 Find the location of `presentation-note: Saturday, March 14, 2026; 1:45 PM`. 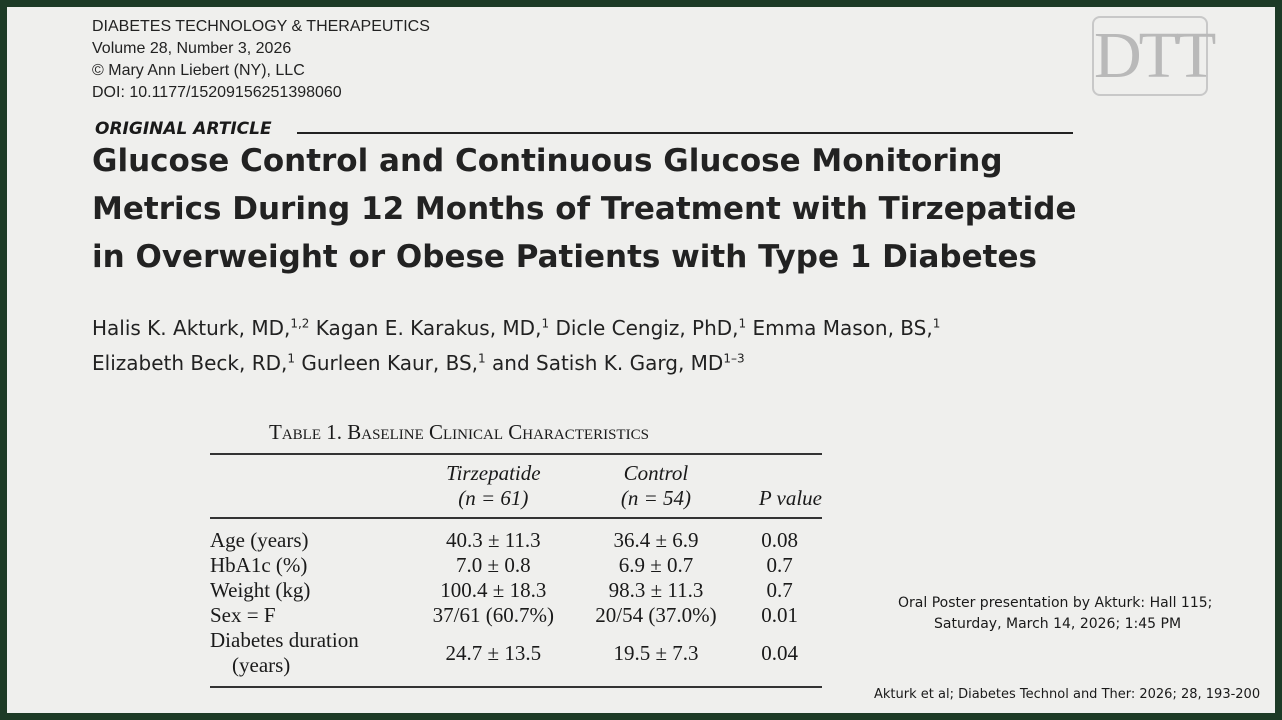

presentation-note: Saturday, March 14, 2026; 1:45 PM is located at coordinates (1058, 624).